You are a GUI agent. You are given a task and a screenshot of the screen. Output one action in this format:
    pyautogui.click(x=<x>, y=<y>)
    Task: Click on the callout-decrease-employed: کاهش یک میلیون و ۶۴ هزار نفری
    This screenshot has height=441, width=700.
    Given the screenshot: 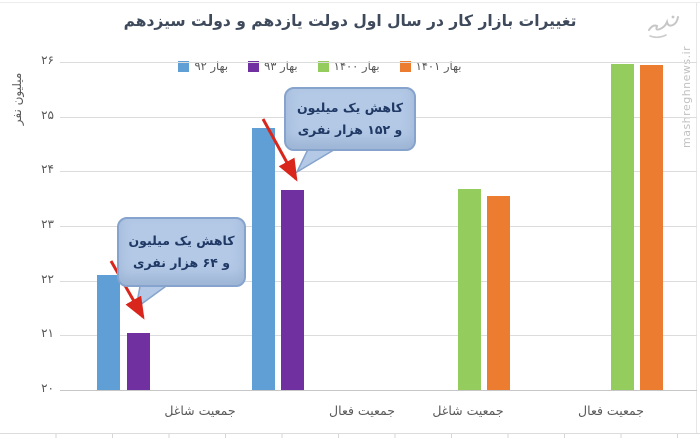 What is the action you would take?
    pyautogui.click(x=181, y=252)
    